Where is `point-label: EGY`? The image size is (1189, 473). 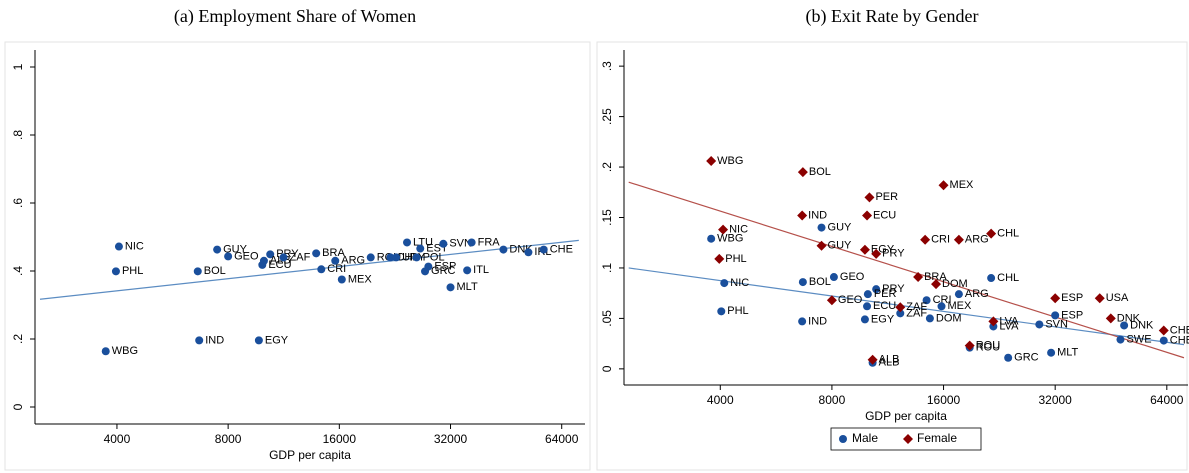 point-label: EGY is located at coordinates (883, 319).